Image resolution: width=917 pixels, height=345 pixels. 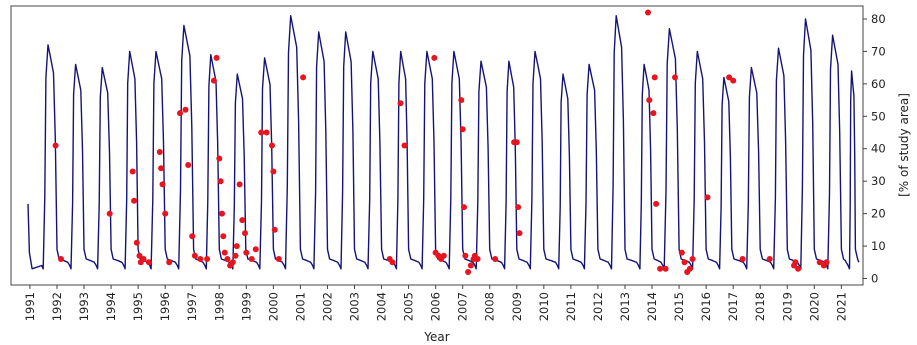 What do you see at coordinates (904, 145) in the screenshot?
I see `y-axis-label: [% of study area]` at bounding box center [904, 145].